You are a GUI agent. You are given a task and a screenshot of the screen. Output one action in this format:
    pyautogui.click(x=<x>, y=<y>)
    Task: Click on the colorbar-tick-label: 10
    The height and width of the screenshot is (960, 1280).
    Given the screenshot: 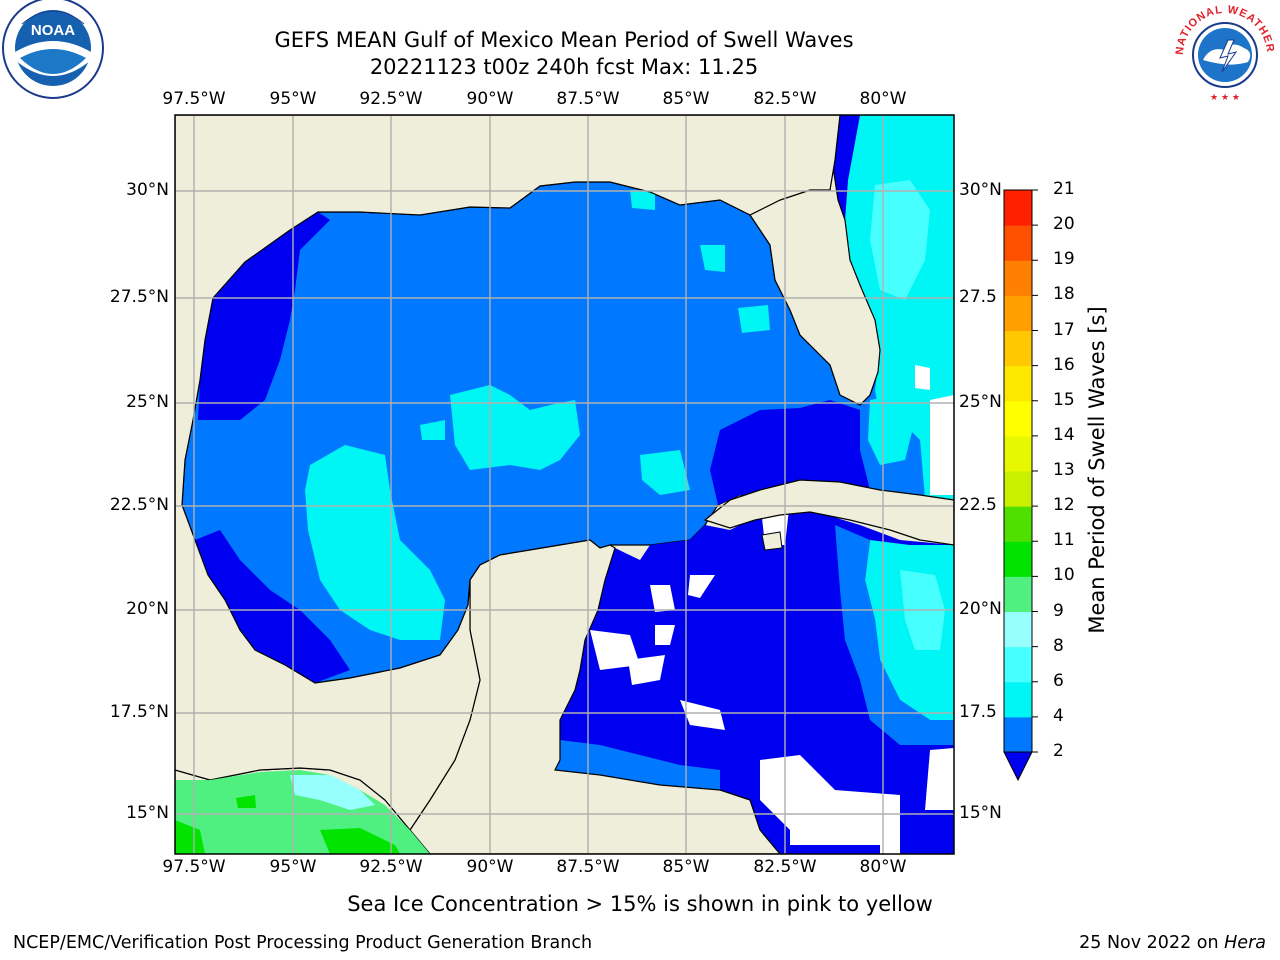 What is the action you would take?
    pyautogui.click(x=1064, y=575)
    